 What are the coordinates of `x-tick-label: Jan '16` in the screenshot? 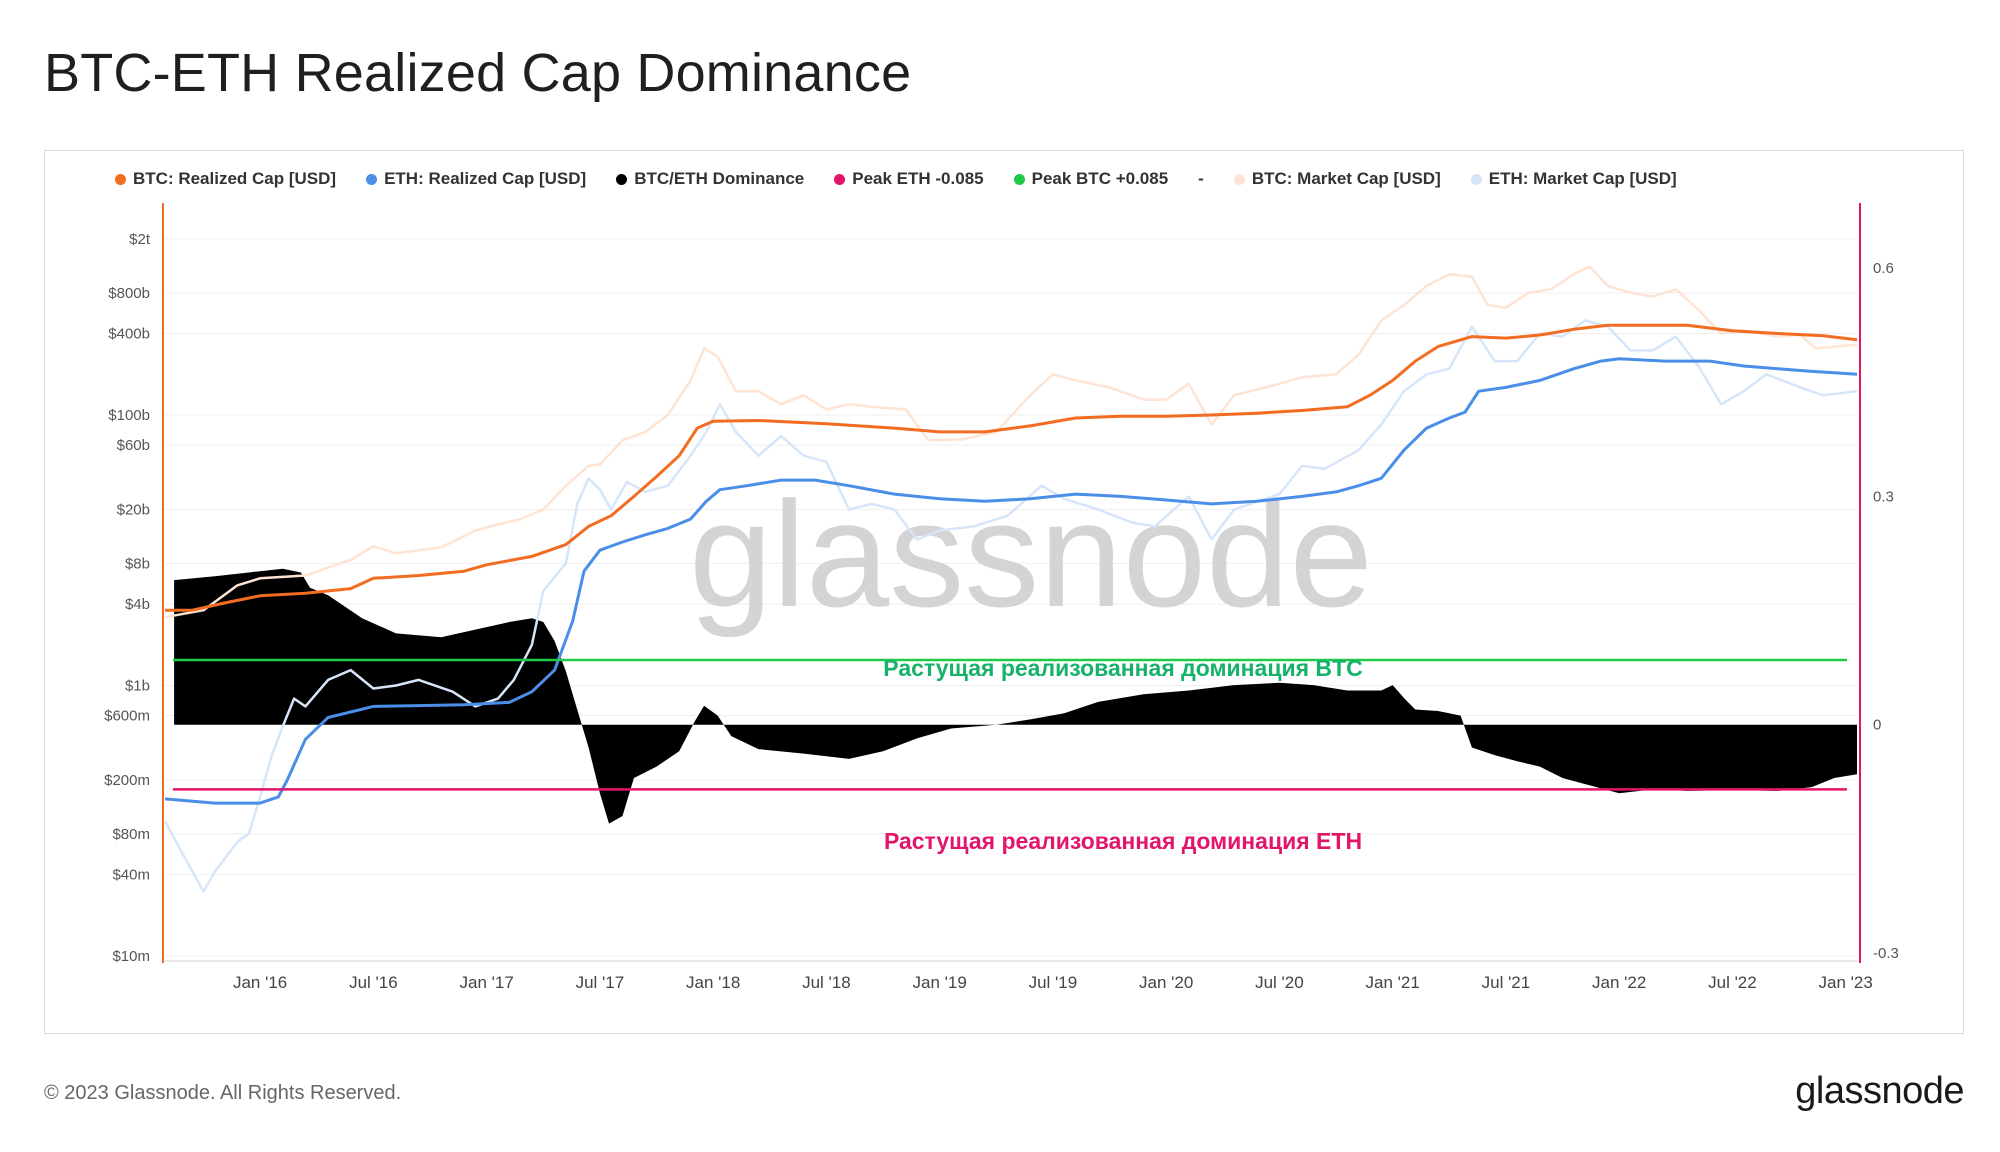 It's located at (260, 982).